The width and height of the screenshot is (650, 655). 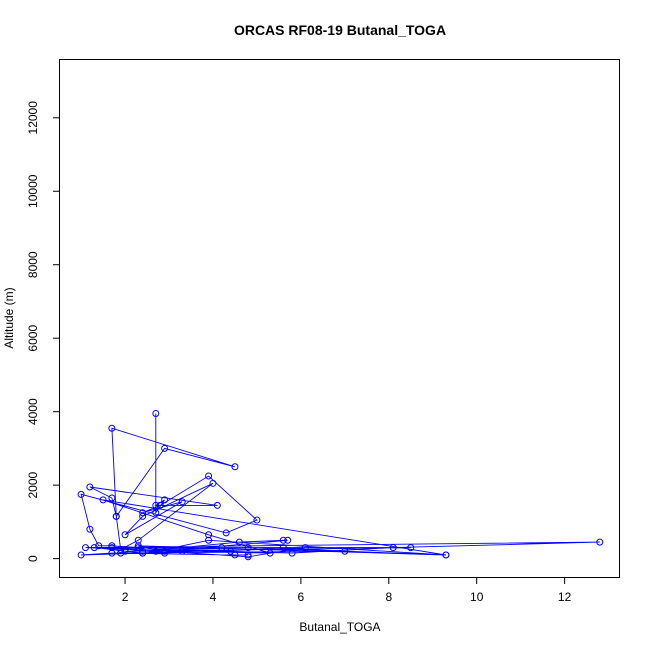 I want to click on y-tick-label: 10000, so click(x=33, y=191).